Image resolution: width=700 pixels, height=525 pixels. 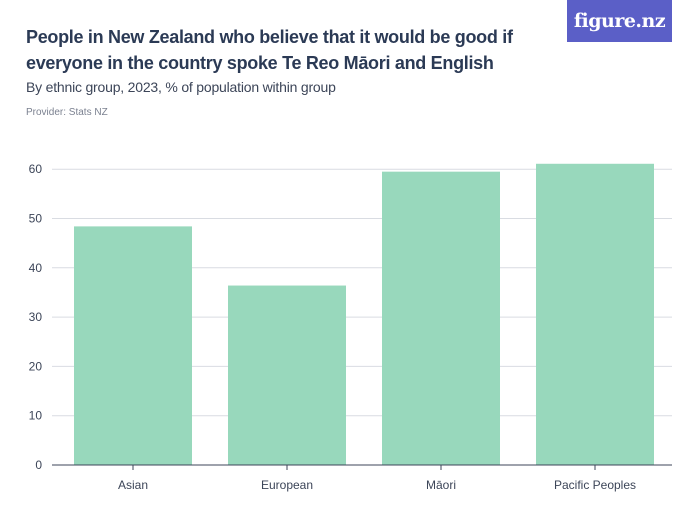 I want to click on x-tick-label: Asian, so click(x=133, y=485).